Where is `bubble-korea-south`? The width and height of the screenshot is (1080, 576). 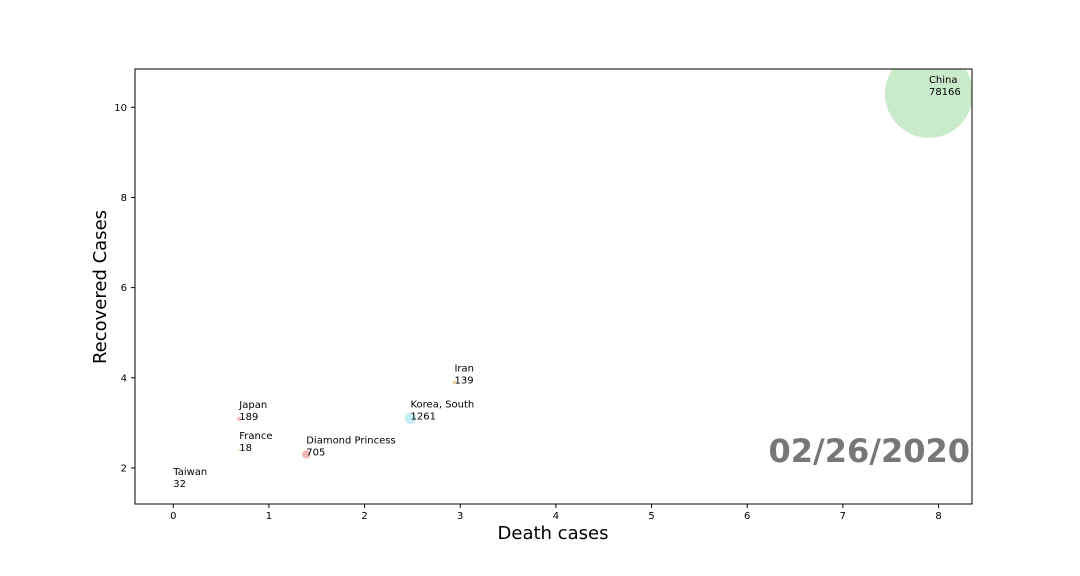
bubble-korea-south is located at coordinates (410, 418).